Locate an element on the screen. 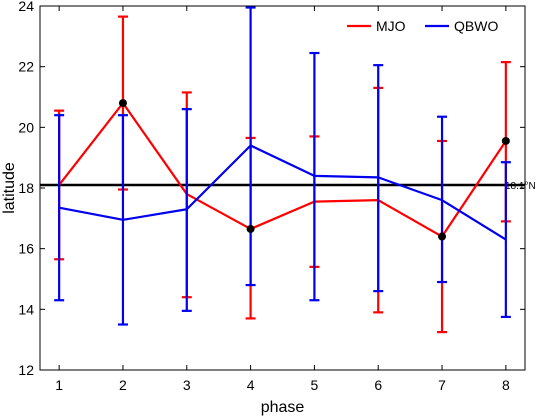 Image resolution: width=540 pixels, height=419 pixels. reference-line-group: 18.1°N is located at coordinates (288, 186).